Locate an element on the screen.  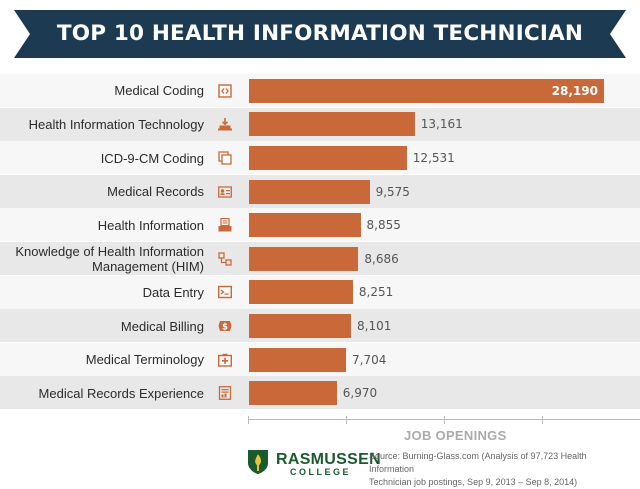
data-label: 8,251 is located at coordinates (376, 292).